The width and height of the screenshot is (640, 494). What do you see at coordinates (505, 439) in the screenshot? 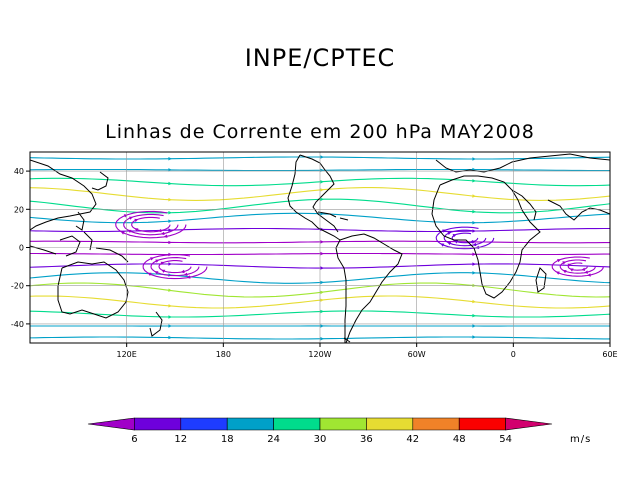
I see `colorbar-label: 54` at bounding box center [505, 439].